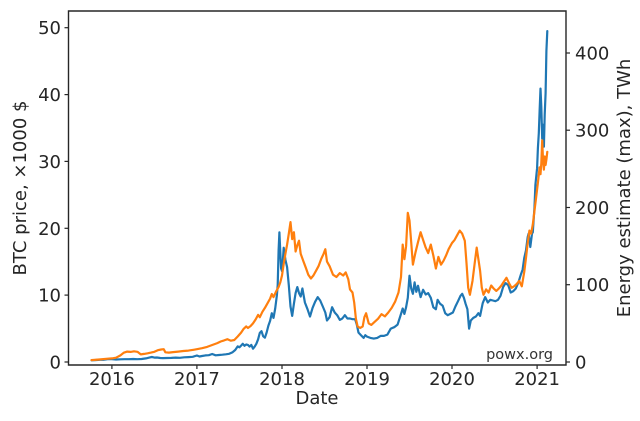  Describe the element at coordinates (49, 95) in the screenshot. I see `y-left-tick-label: 40` at that location.